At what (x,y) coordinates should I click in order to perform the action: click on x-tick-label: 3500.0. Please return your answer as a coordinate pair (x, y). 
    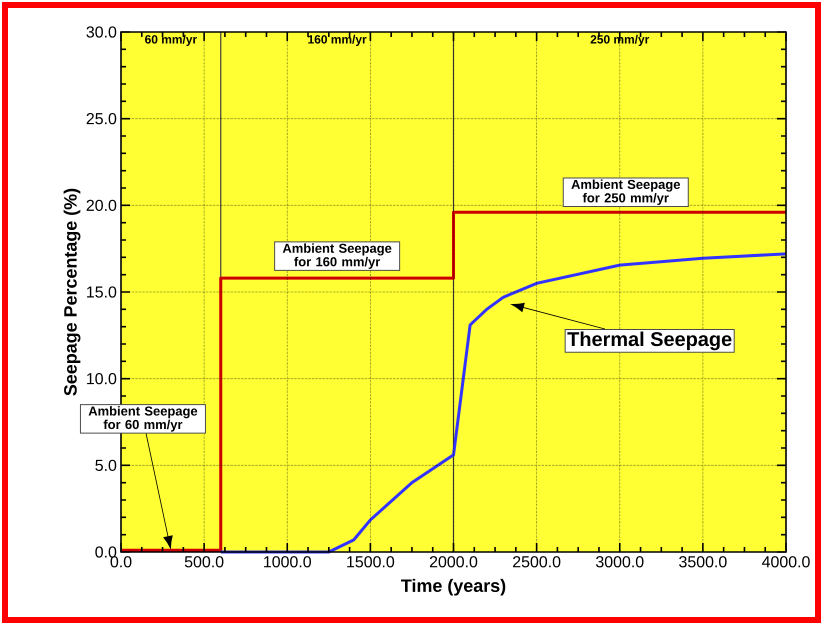
    Looking at the image, I should click on (703, 562).